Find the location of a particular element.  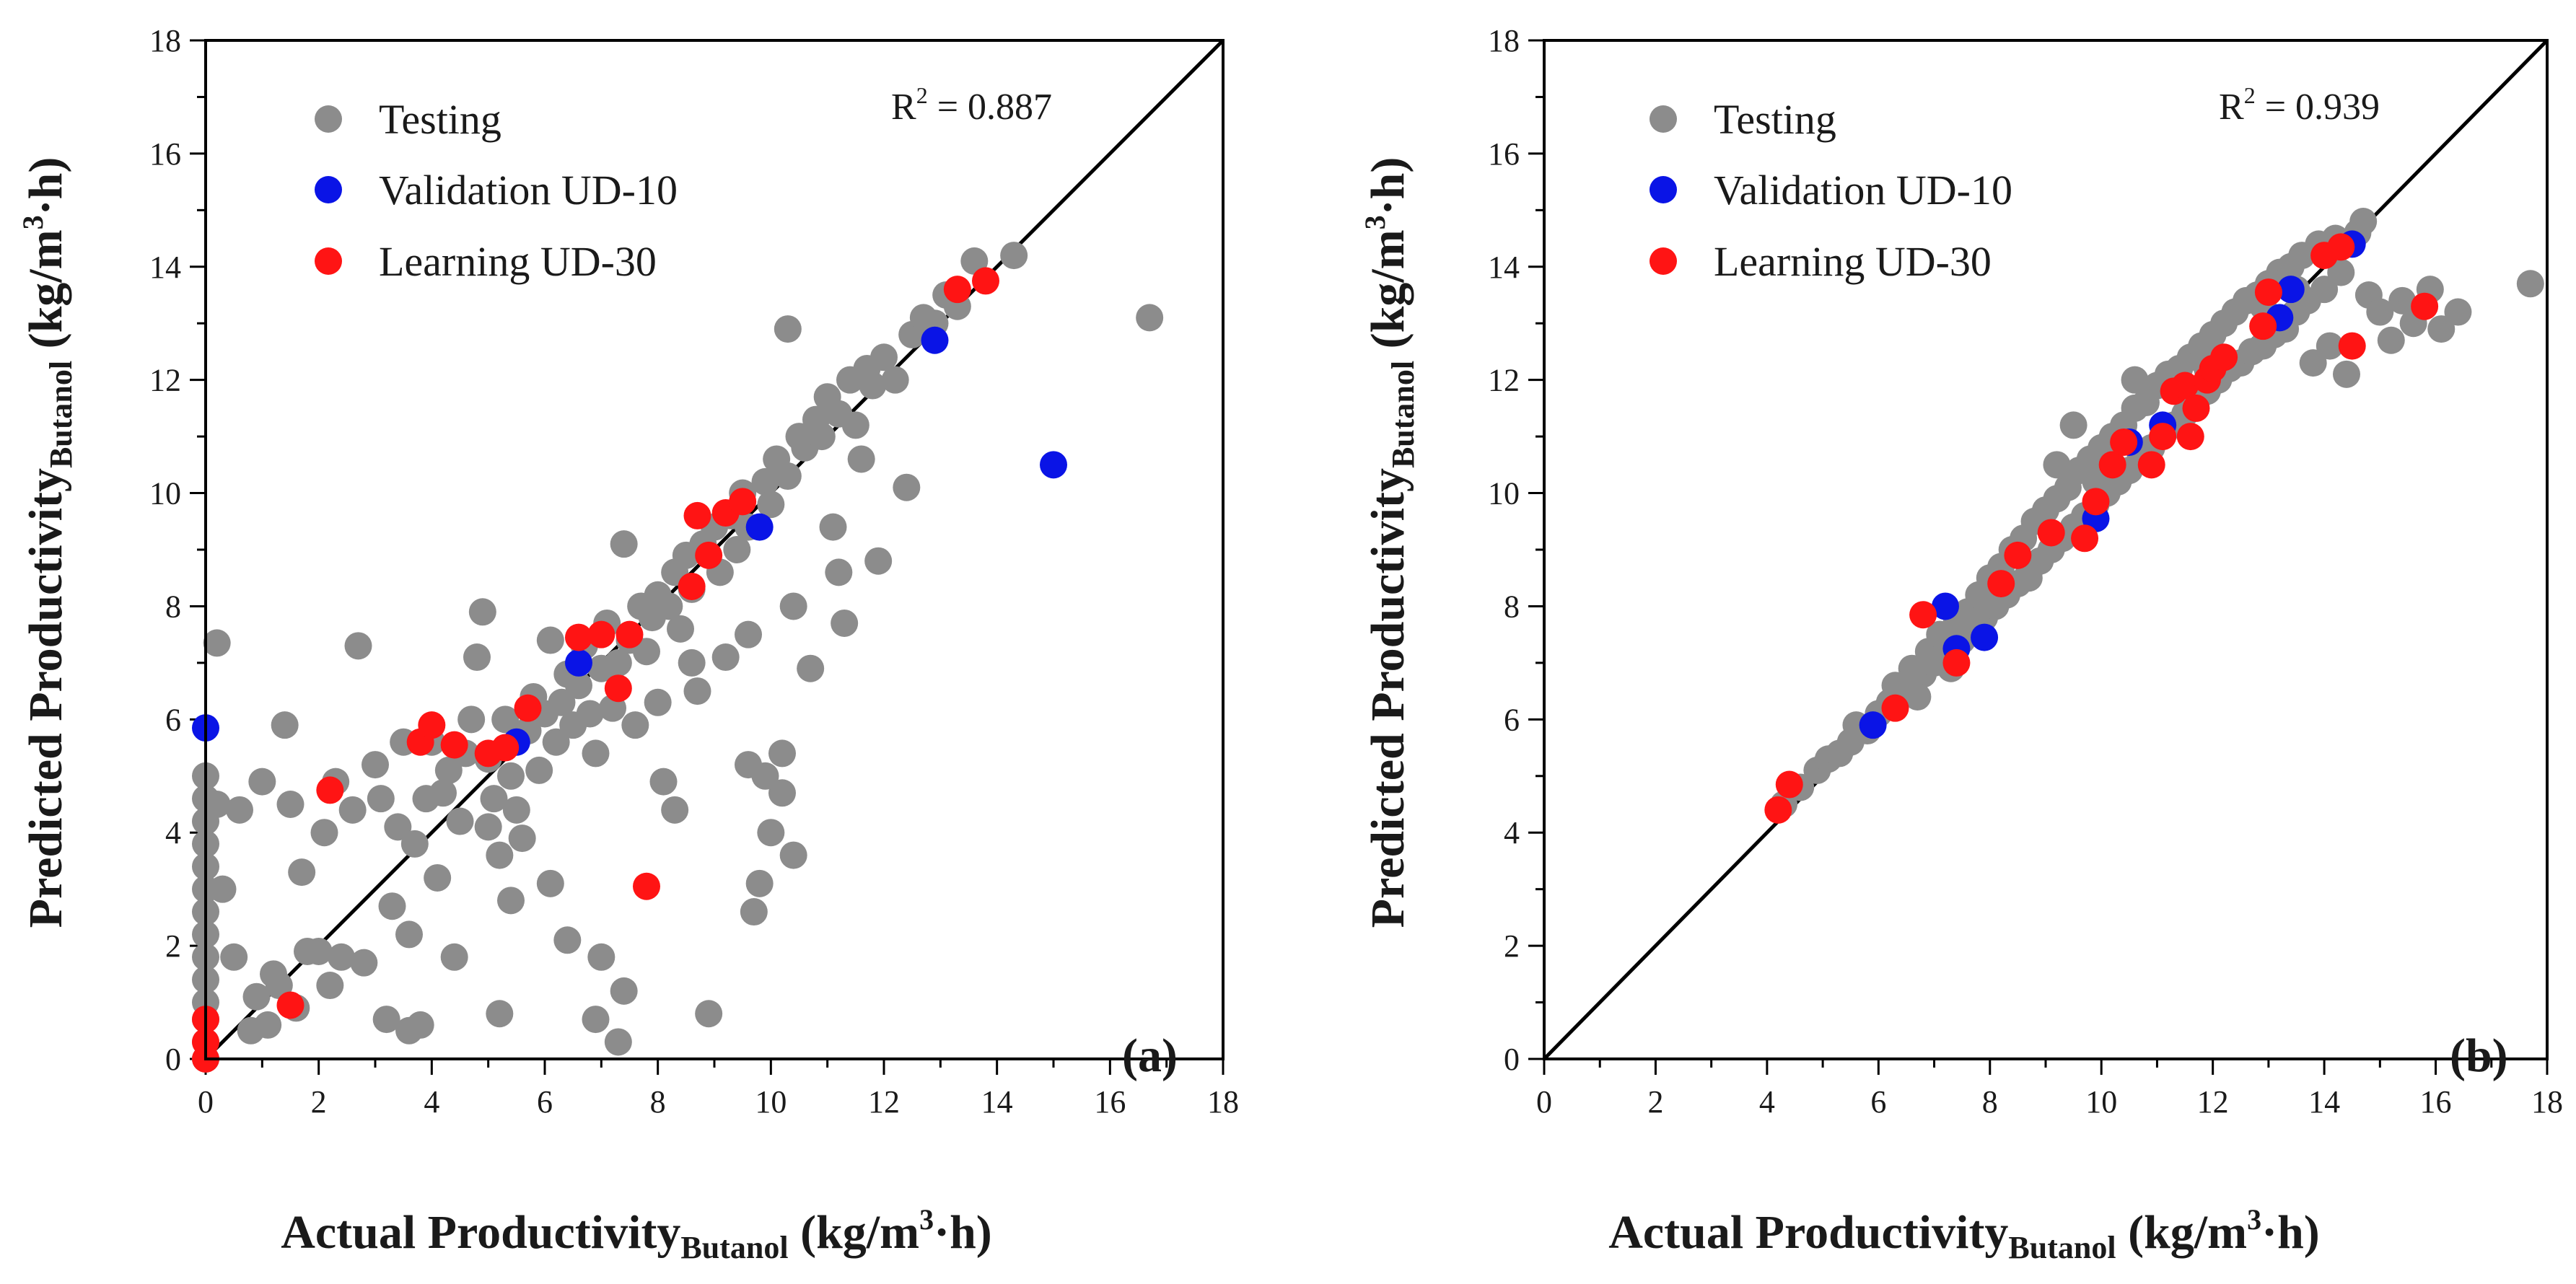

panel-a-r2-letter: R is located at coordinates (903, 107).